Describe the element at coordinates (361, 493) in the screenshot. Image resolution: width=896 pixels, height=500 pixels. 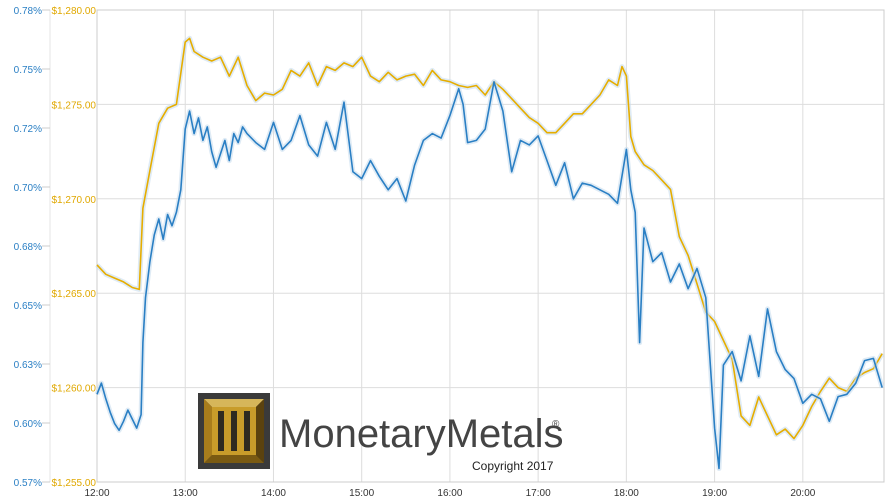
I see `x-tick-label: 15:00` at that location.